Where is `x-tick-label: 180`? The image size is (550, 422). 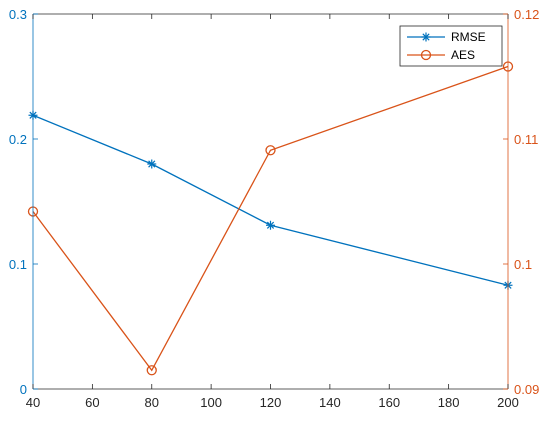 x-tick-label: 180 is located at coordinates (449, 402).